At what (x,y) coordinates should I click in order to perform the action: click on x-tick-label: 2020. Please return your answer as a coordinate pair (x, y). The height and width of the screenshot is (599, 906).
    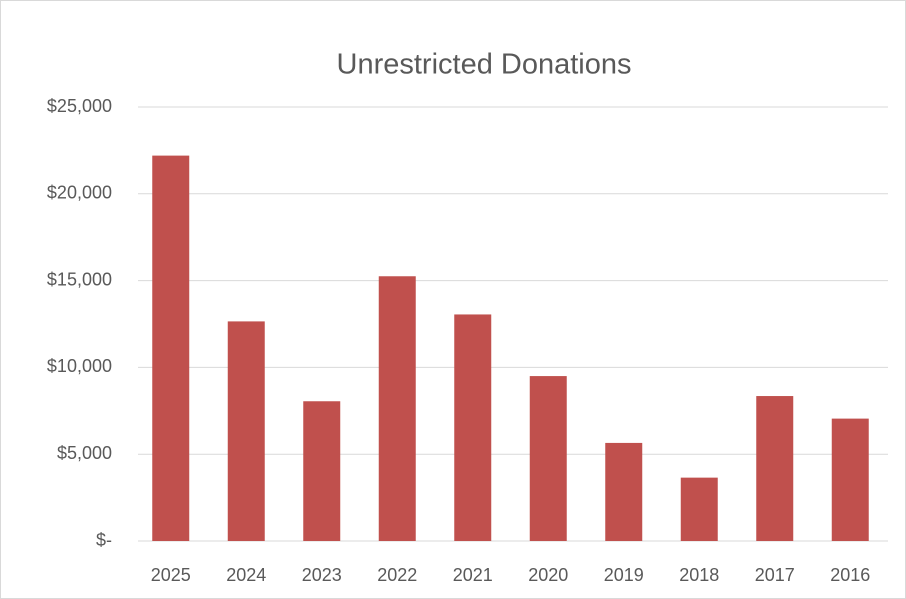
    Looking at the image, I should click on (548, 575).